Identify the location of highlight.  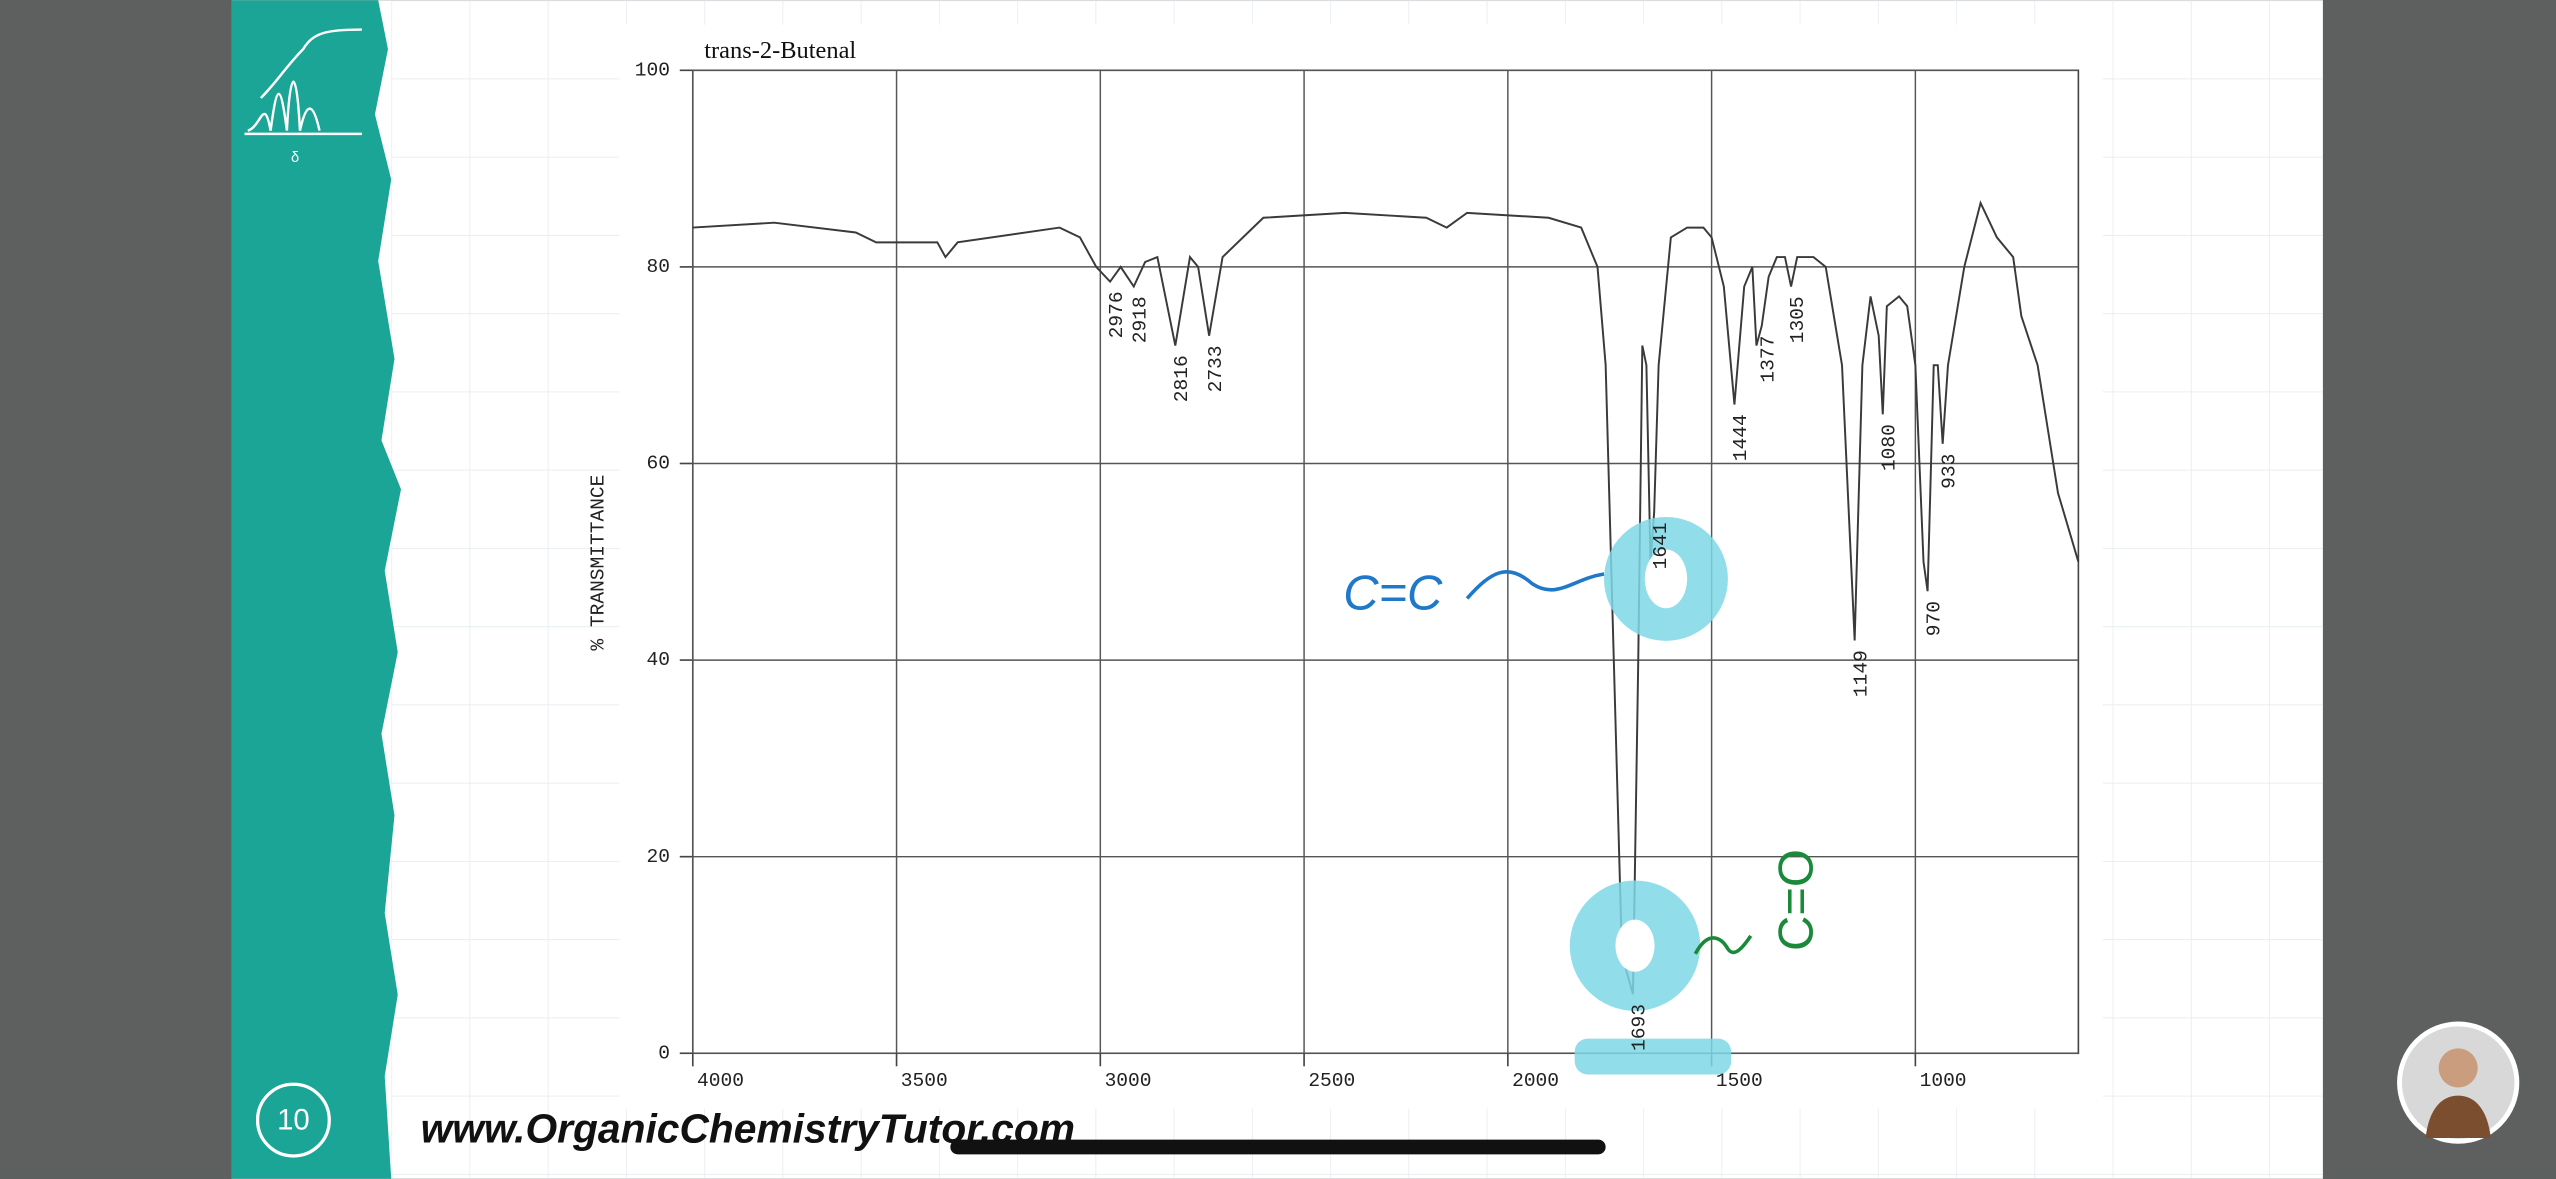
(1653, 1056).